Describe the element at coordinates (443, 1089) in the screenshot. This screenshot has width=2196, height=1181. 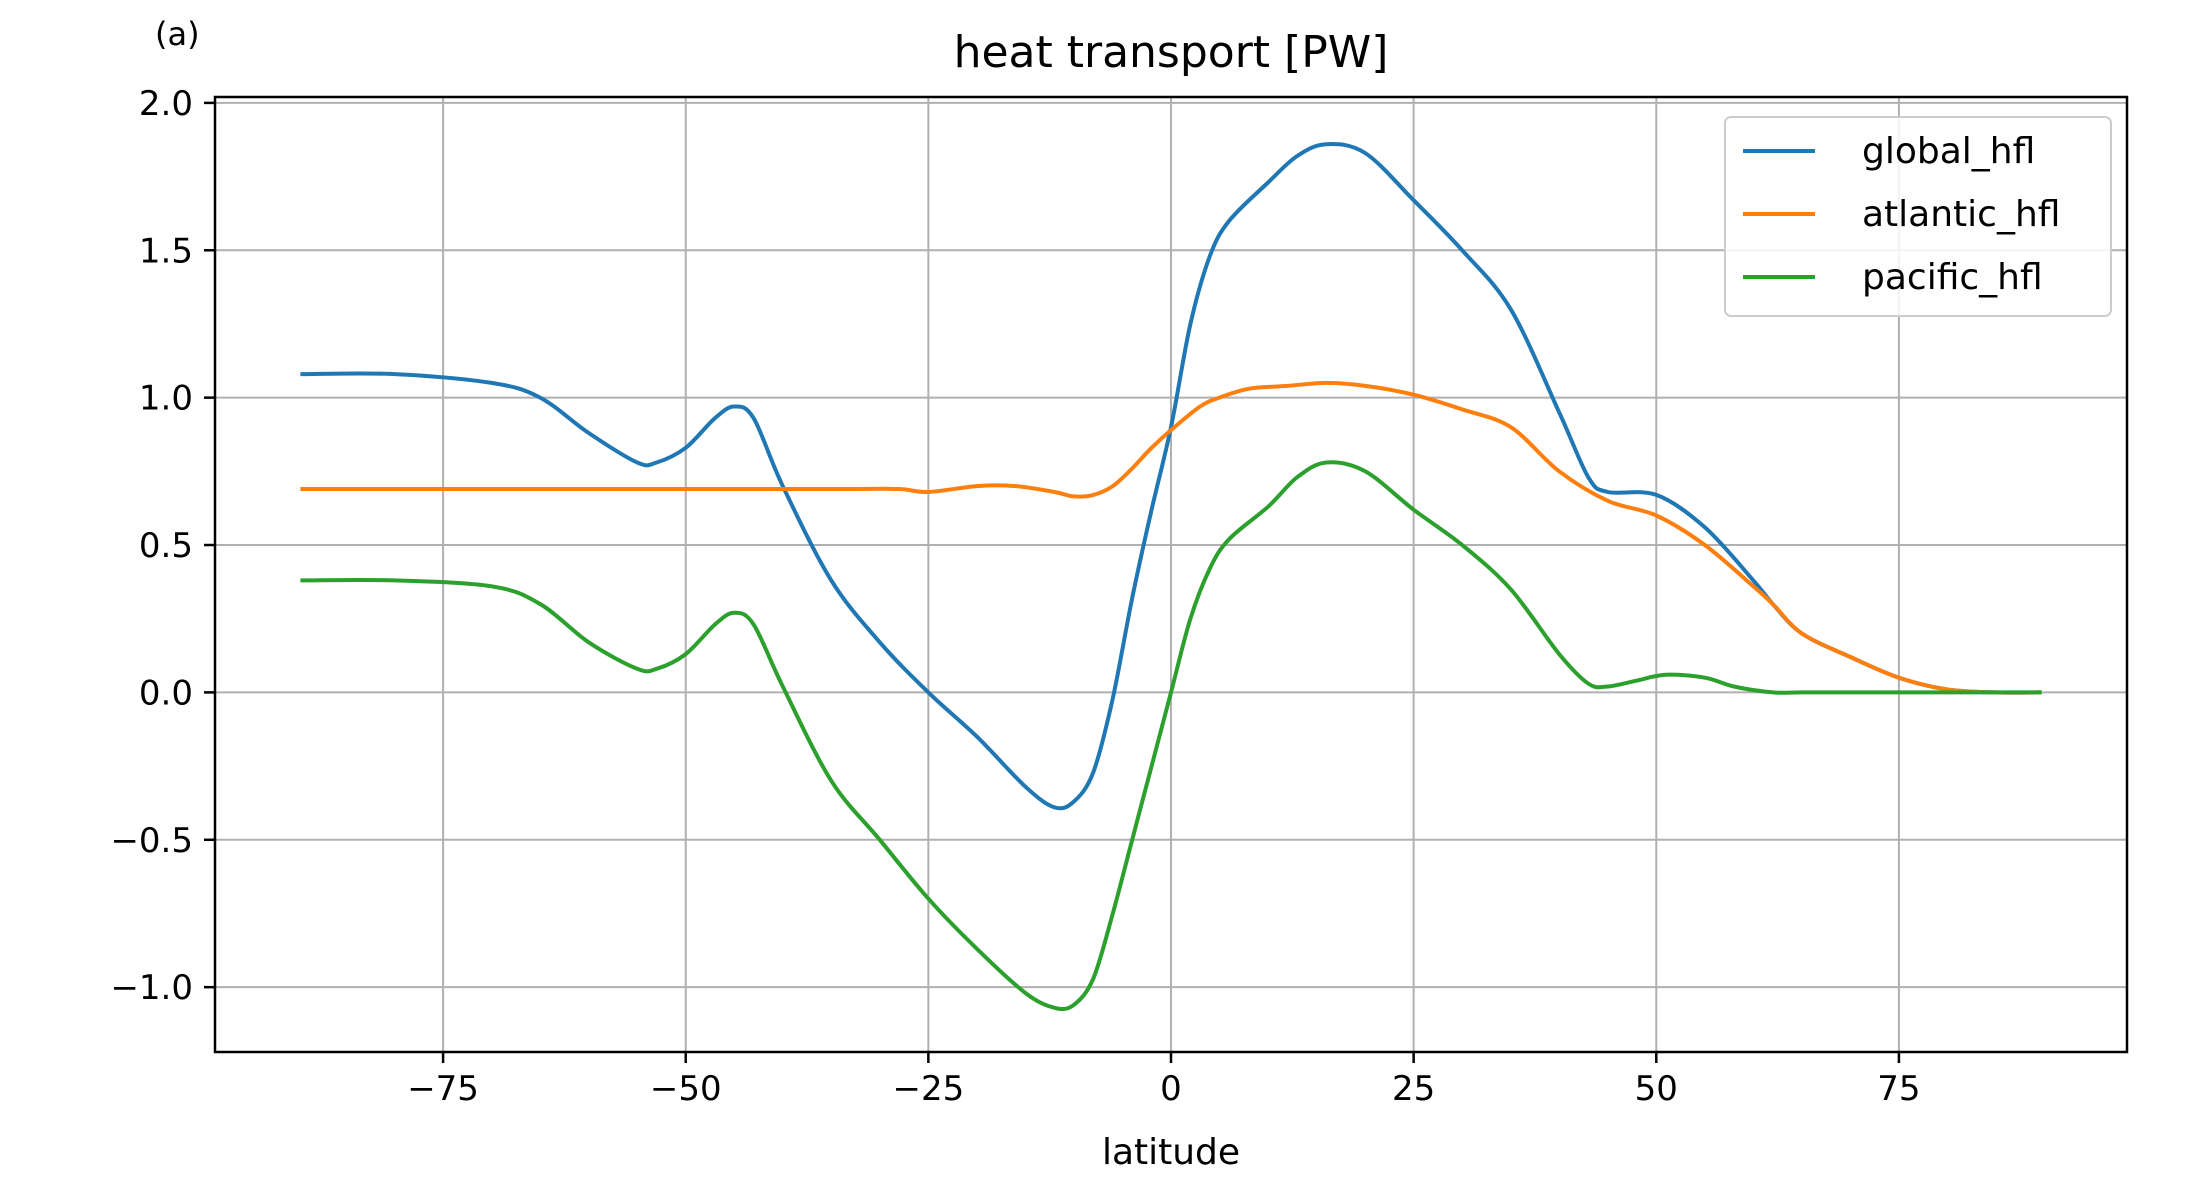
I see `x-tick-label: −75` at that location.